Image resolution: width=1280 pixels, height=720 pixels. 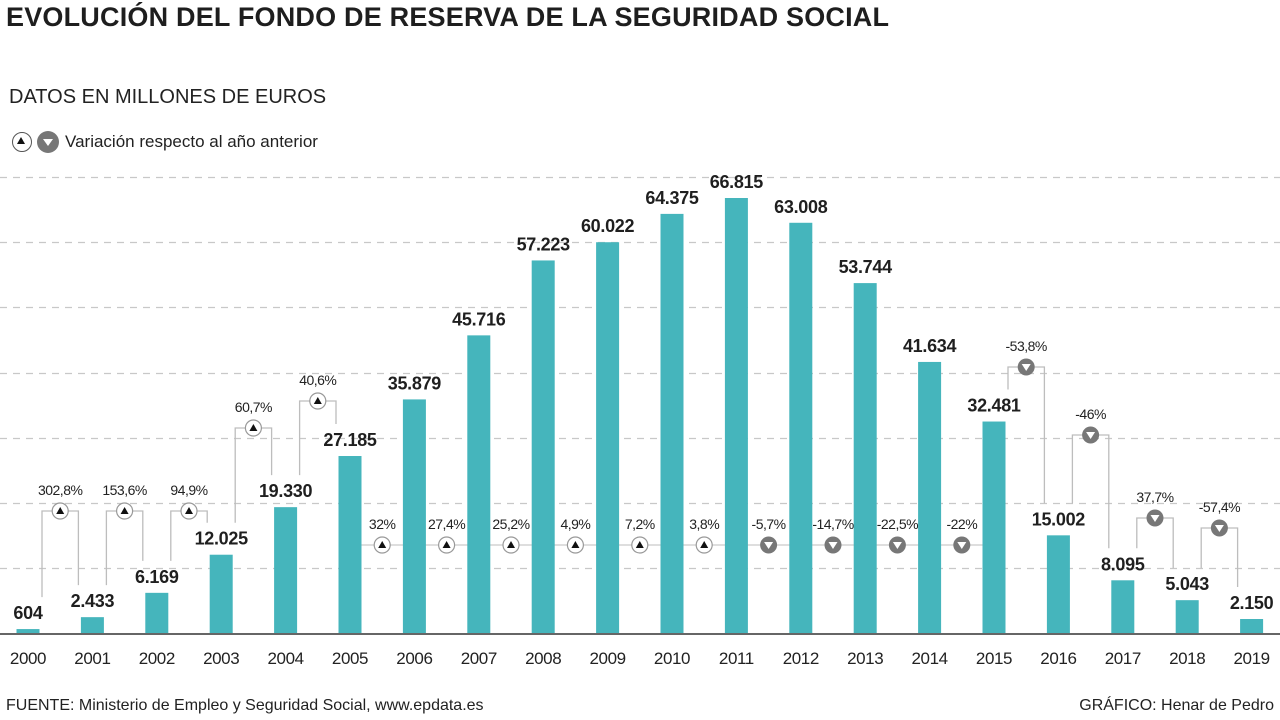 I want to click on x-tick-label-2008: 2008, so click(x=543, y=658).